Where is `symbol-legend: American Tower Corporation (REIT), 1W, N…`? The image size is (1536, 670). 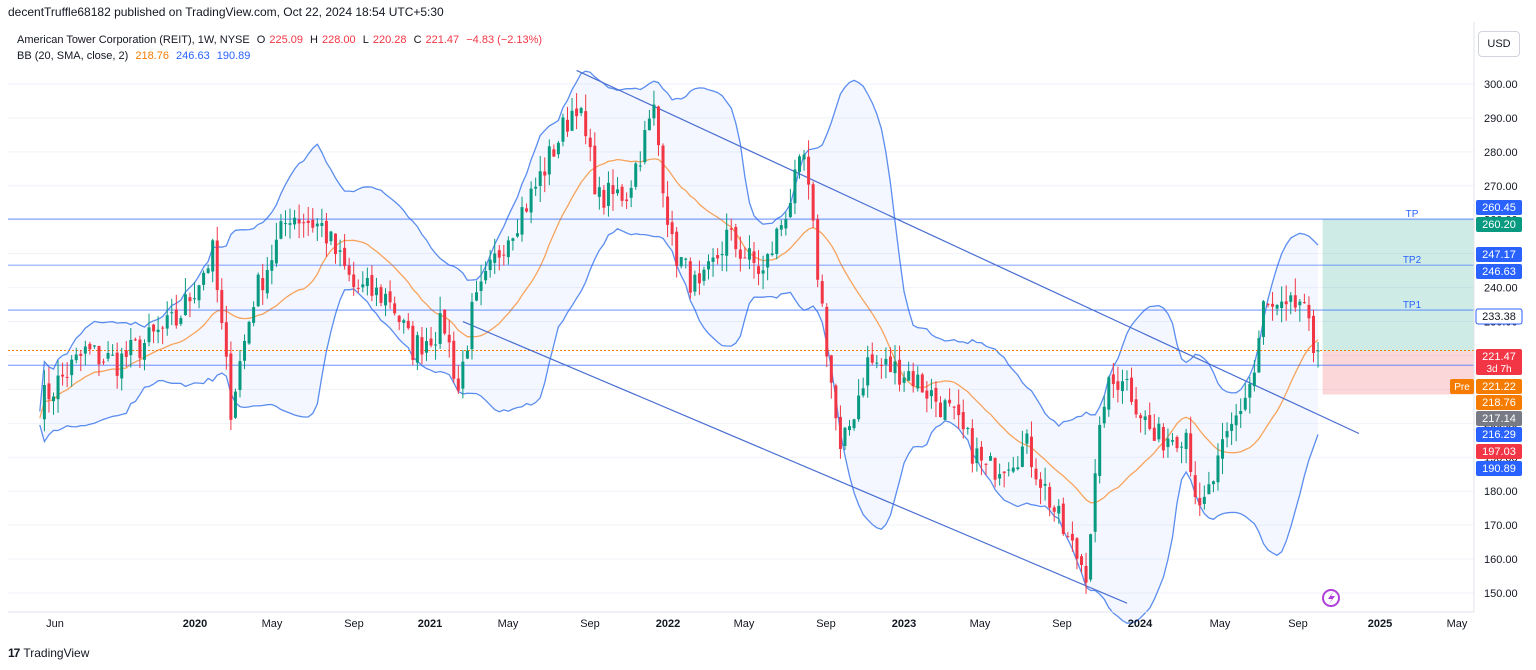 symbol-legend: American Tower Corporation (REIT), 1W, N… is located at coordinates (281, 40).